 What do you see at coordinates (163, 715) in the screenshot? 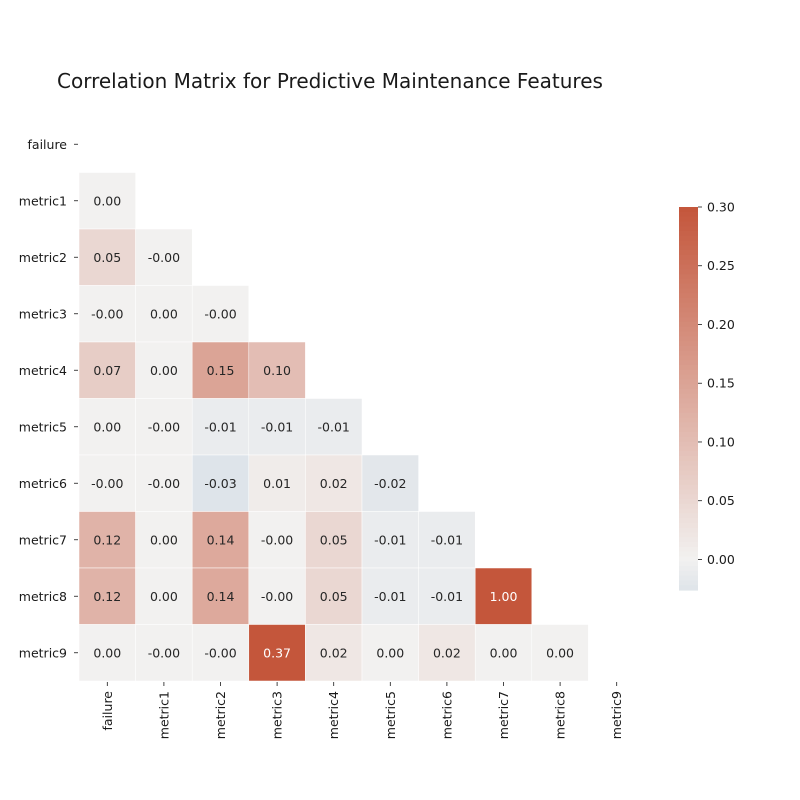
I see `column-tick-label: metric1` at bounding box center [163, 715].